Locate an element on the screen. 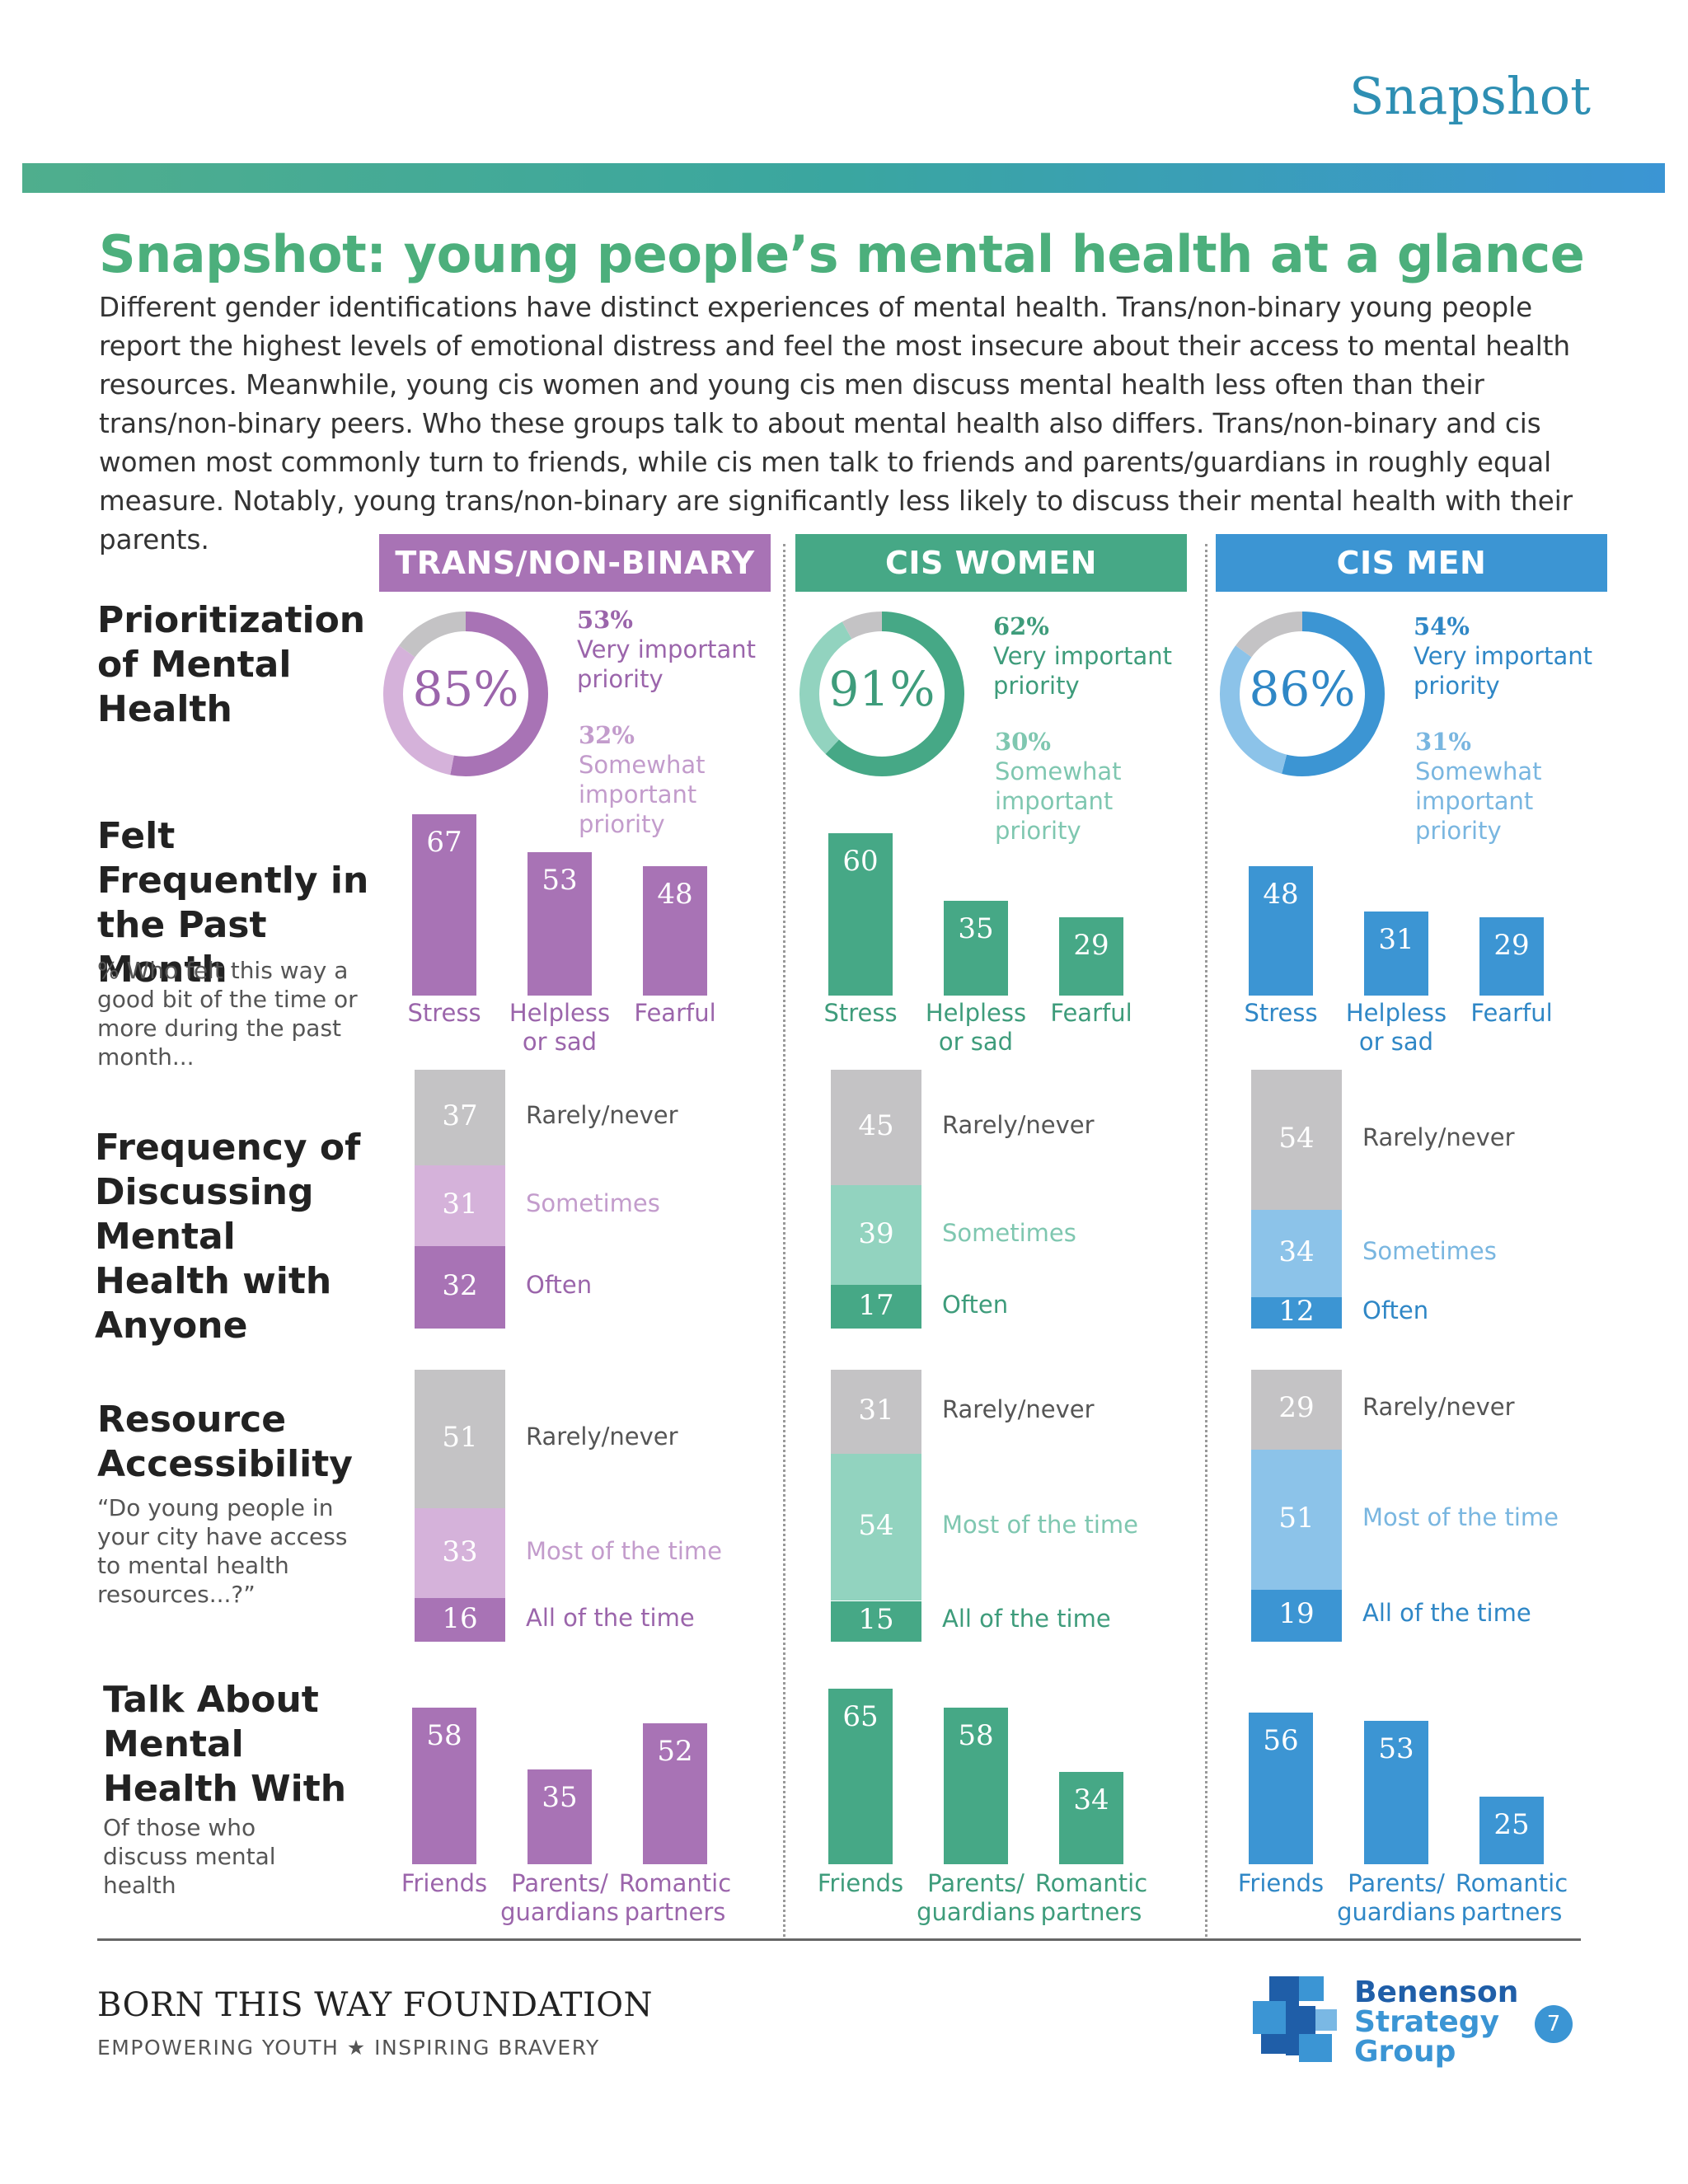 The height and width of the screenshot is (2184, 1688). row-title-felt: Felt Frequently in the Past Month is located at coordinates (233, 903).